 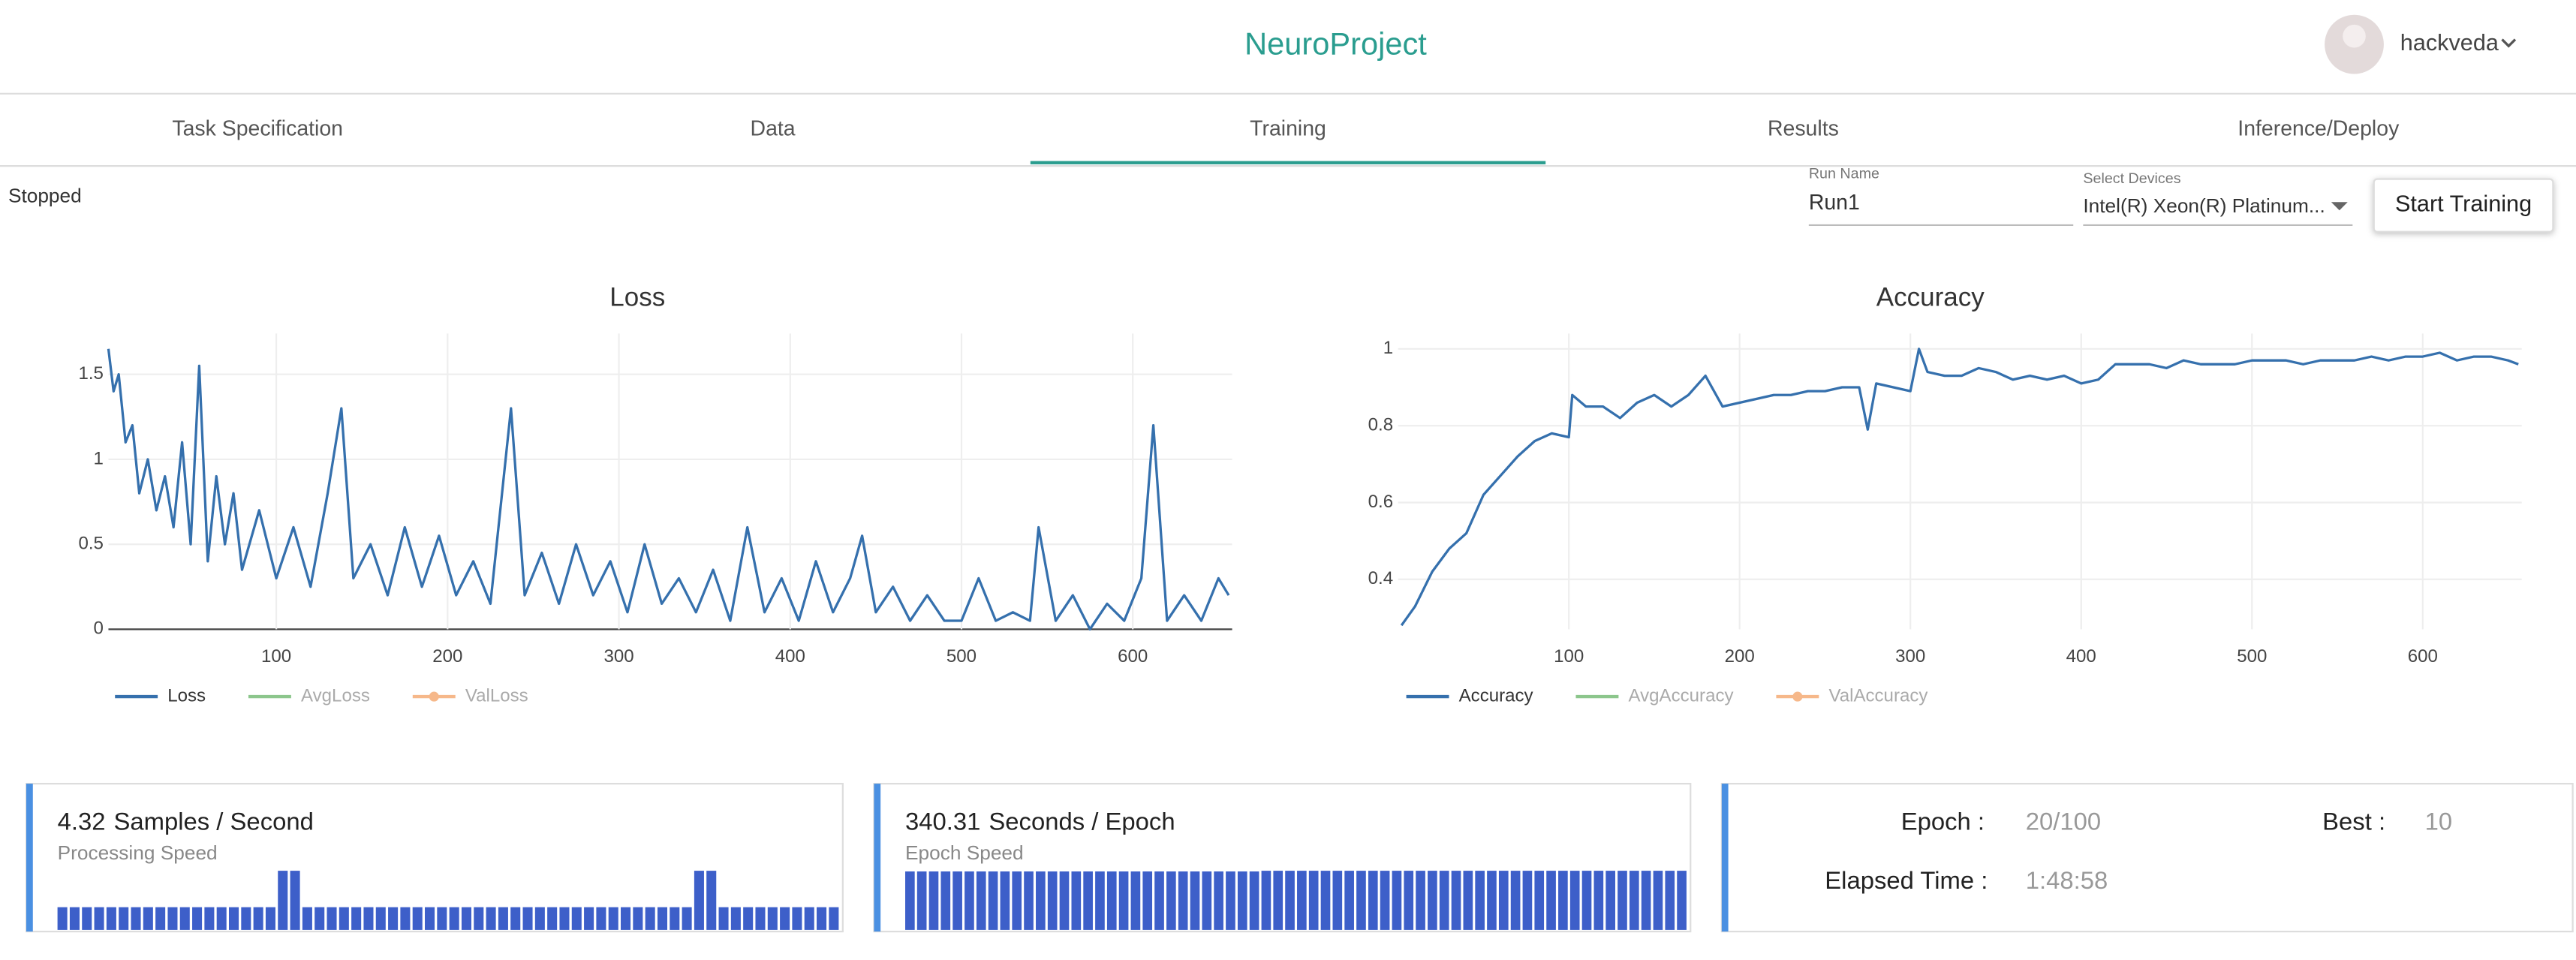 I want to click on x-tick-label: 600, so click(x=1133, y=656).